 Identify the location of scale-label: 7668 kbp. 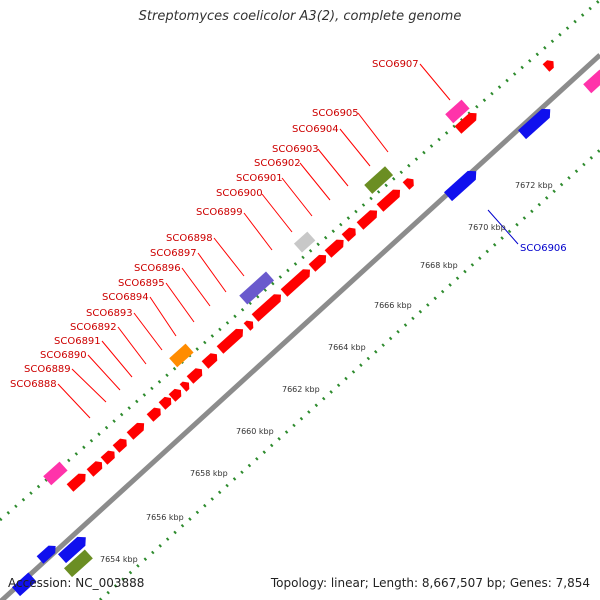
(439, 265).